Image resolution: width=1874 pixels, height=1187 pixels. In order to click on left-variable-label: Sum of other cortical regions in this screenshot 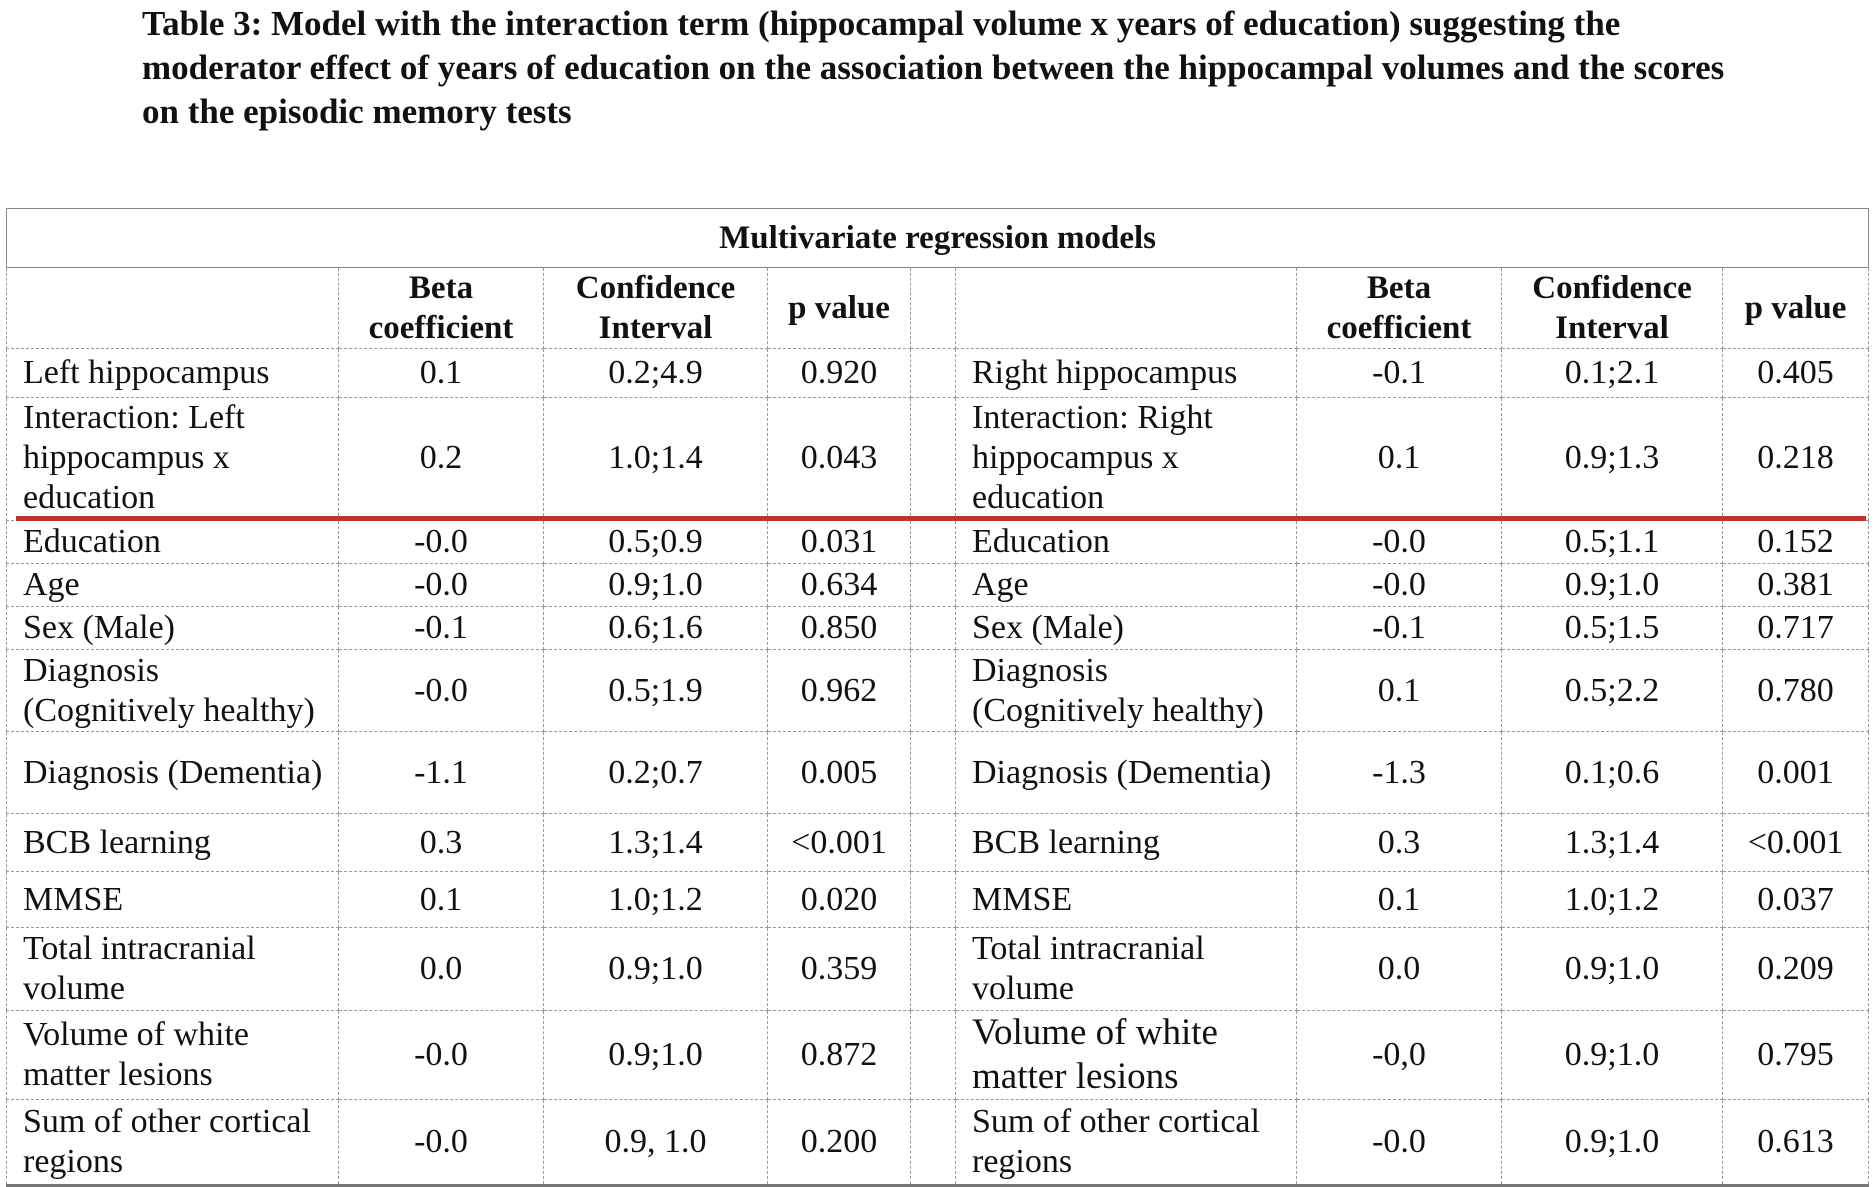, I will do `click(172, 1143)`.